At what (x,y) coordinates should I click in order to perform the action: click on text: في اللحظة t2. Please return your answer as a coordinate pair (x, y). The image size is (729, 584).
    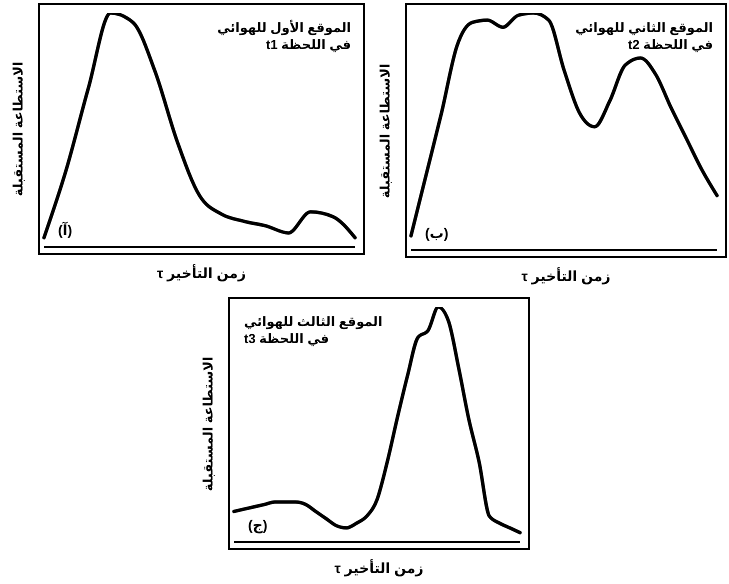
    Looking at the image, I should click on (669, 44).